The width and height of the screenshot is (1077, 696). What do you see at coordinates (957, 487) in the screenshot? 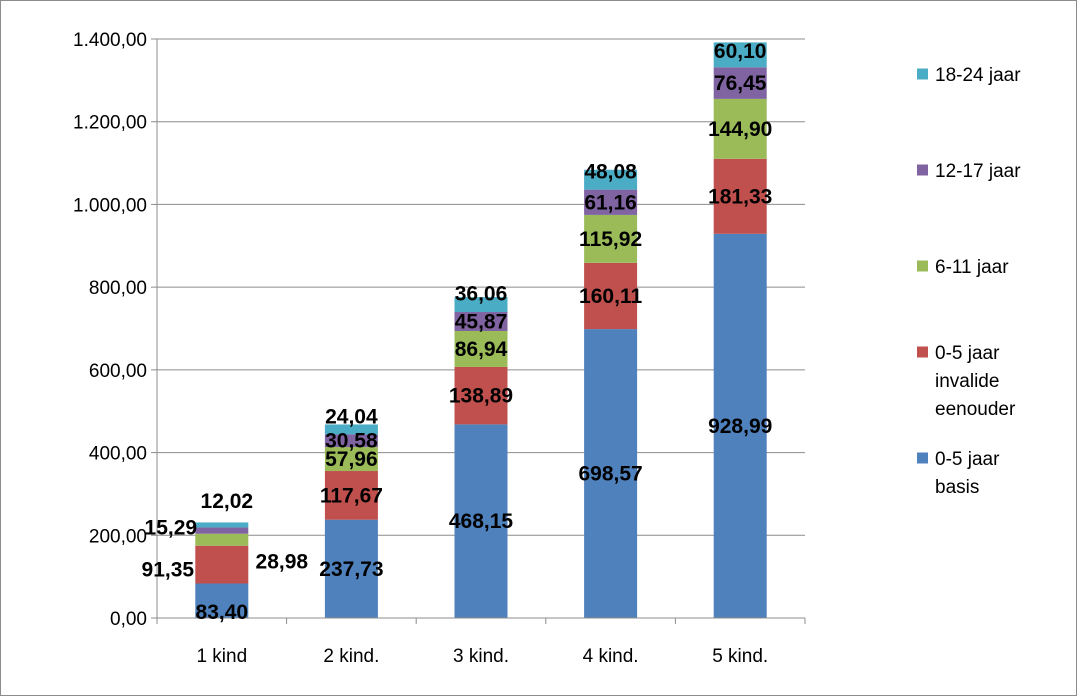
I see `legend-label-0-5-jaar-basis: basis` at bounding box center [957, 487].